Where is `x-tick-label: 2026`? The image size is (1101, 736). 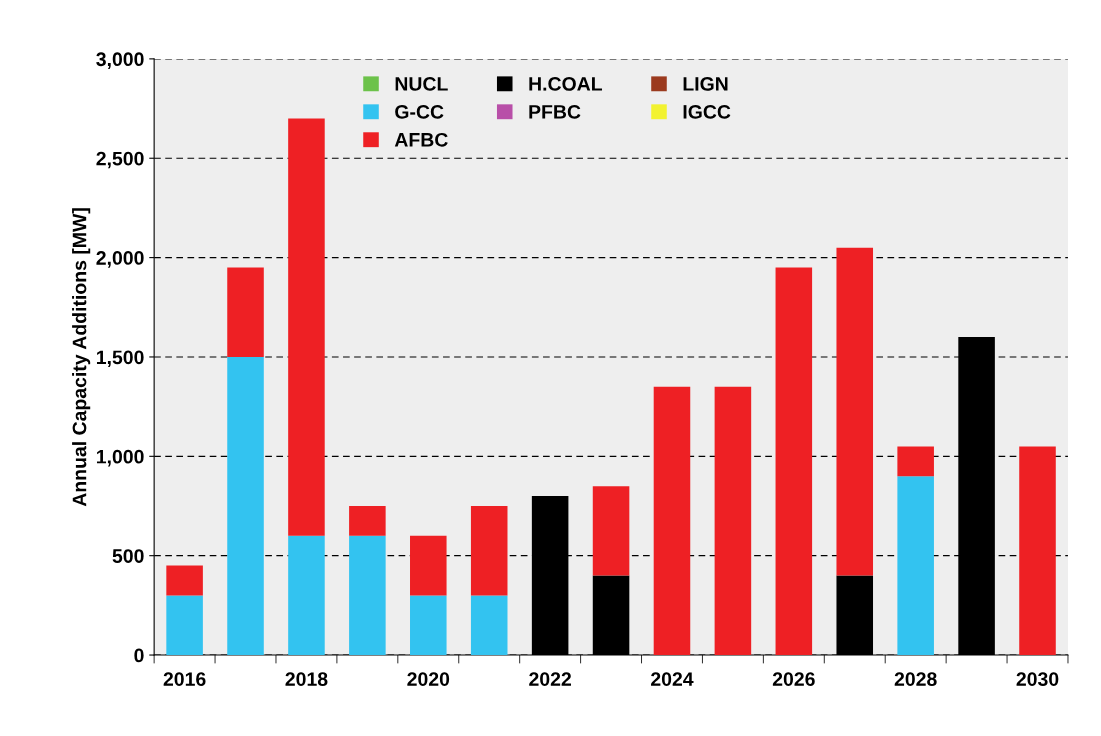 x-tick-label: 2026 is located at coordinates (793, 679).